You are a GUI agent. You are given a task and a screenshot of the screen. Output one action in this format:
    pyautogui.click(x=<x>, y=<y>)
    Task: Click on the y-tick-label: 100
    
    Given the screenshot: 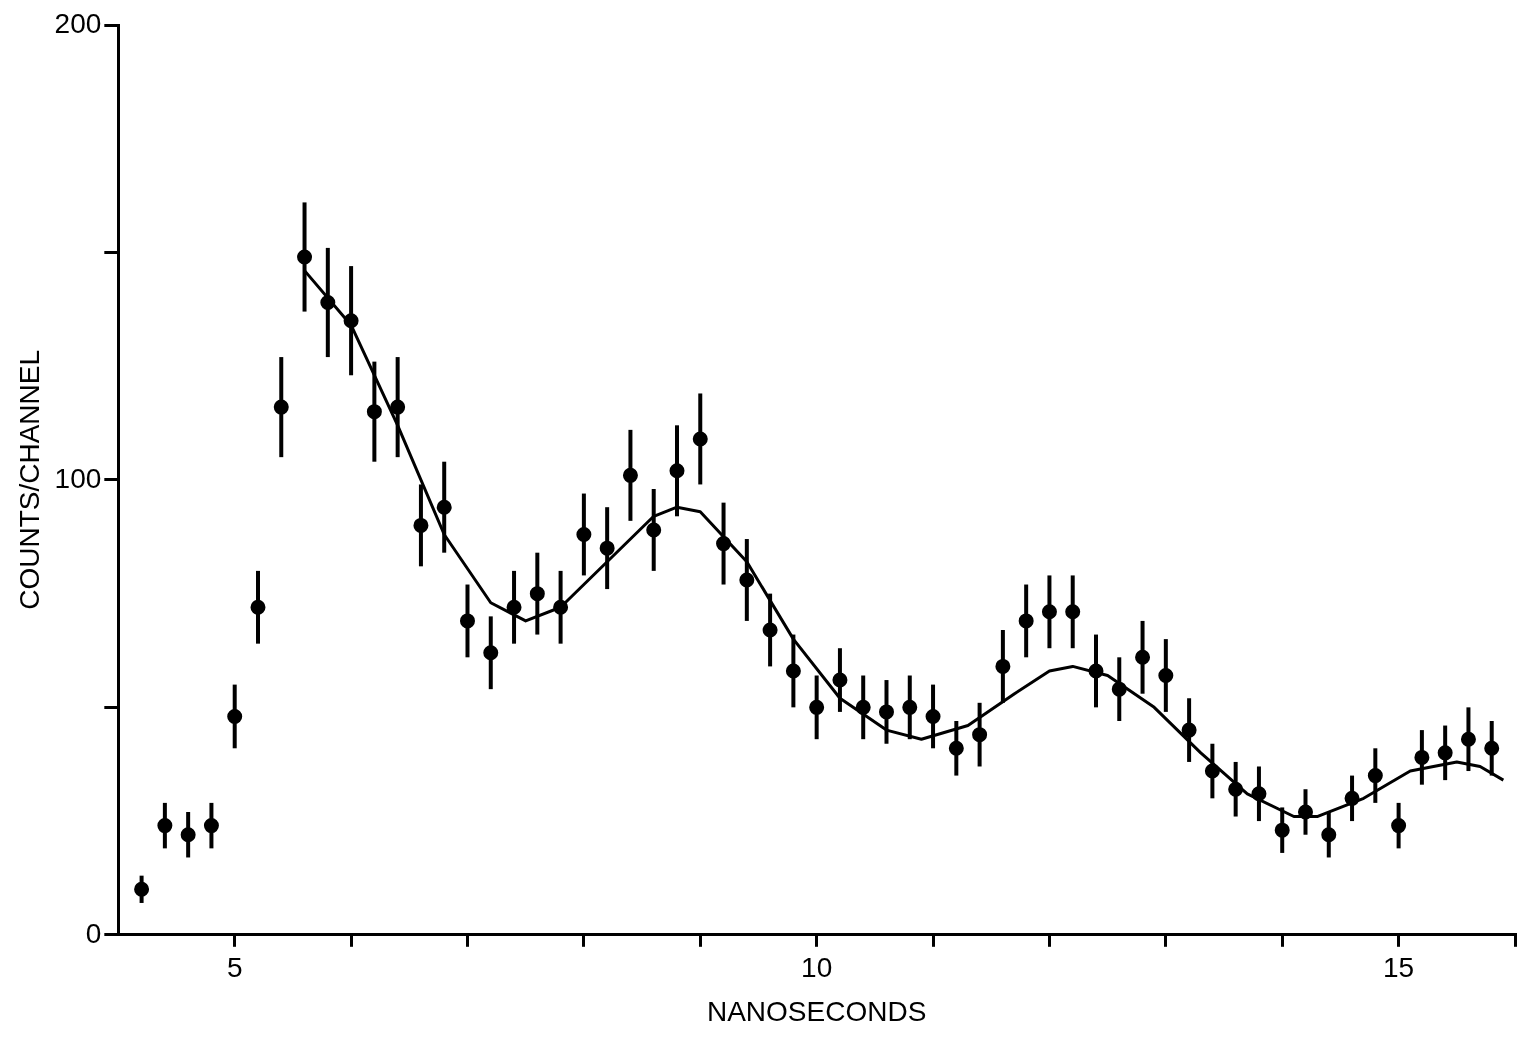 What is the action you would take?
    pyautogui.click(x=78, y=478)
    